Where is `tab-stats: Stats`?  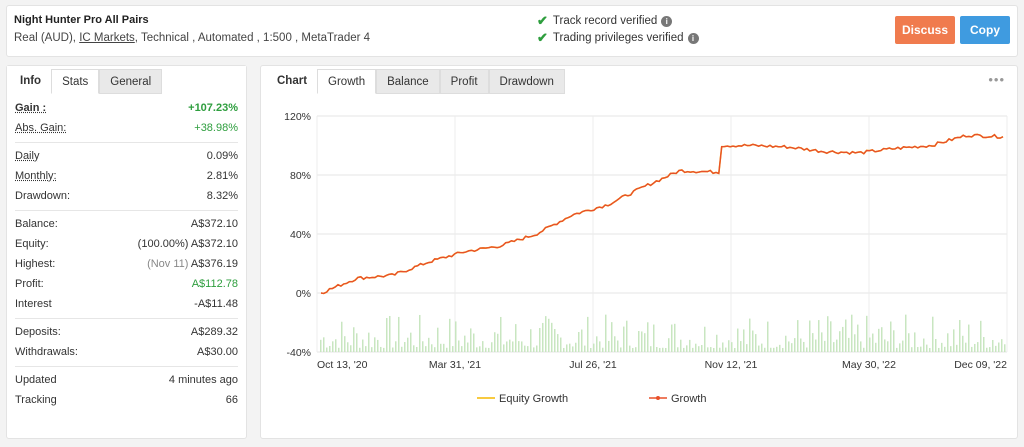
tab-stats: Stats is located at coordinates (75, 81).